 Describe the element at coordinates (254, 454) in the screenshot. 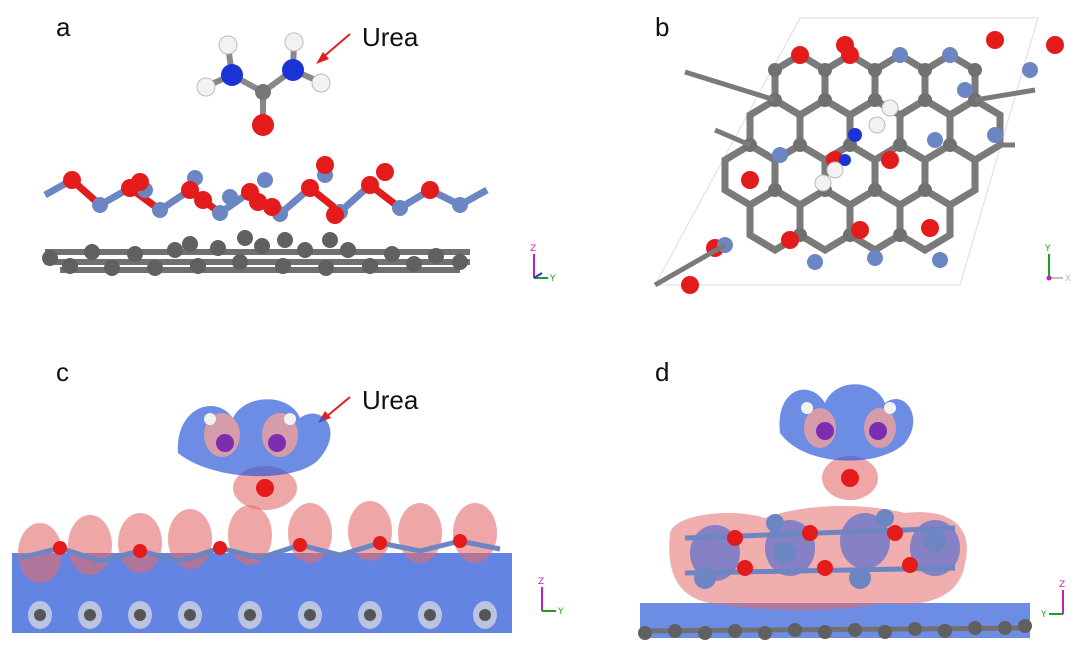

I see `charge-density-urea-c` at that location.